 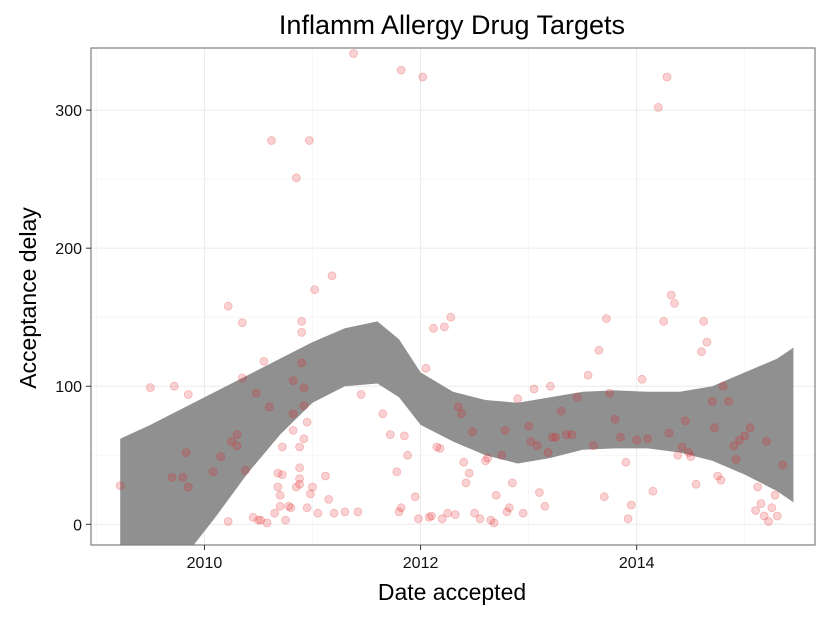 I want to click on chart-title: Inflamm Allergy Drug Targets, so click(x=452, y=25).